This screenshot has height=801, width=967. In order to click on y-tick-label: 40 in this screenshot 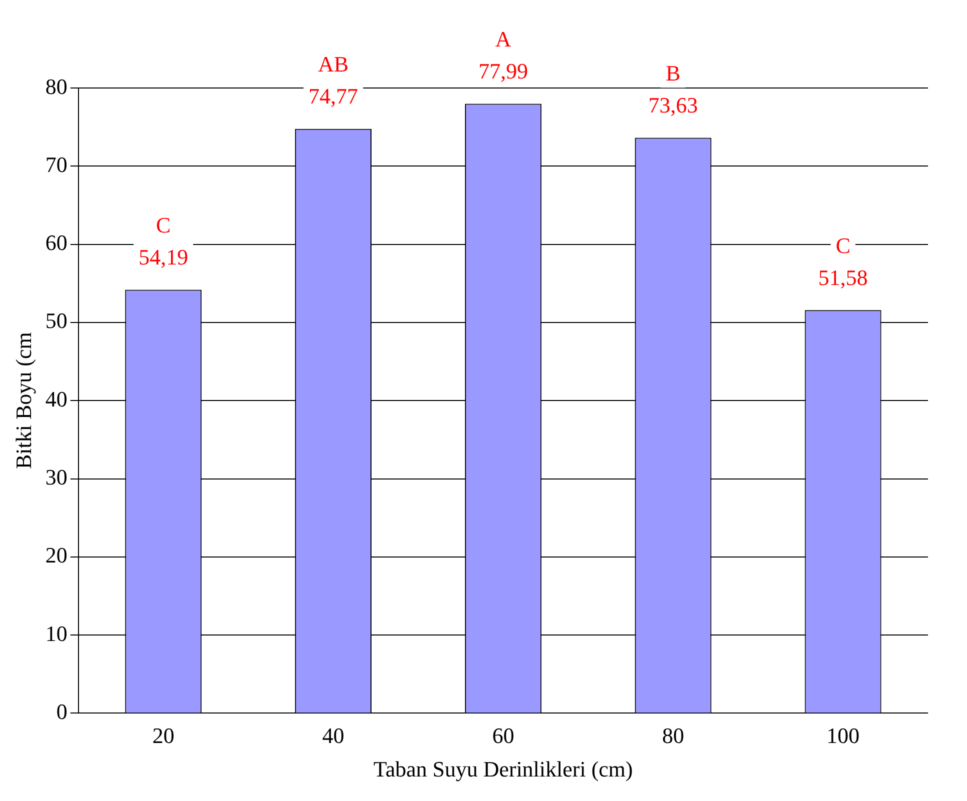, I will do `click(56, 399)`.